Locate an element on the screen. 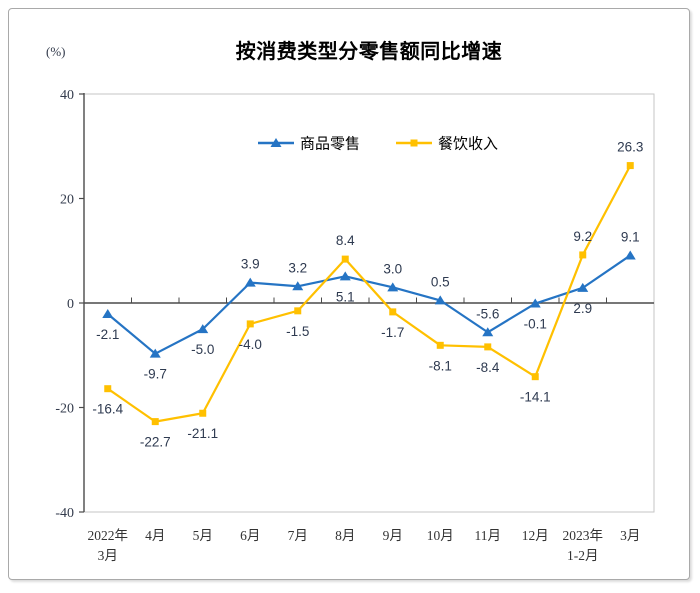 This screenshot has width=700, height=593. data-point-label: -2.1 is located at coordinates (107, 334).